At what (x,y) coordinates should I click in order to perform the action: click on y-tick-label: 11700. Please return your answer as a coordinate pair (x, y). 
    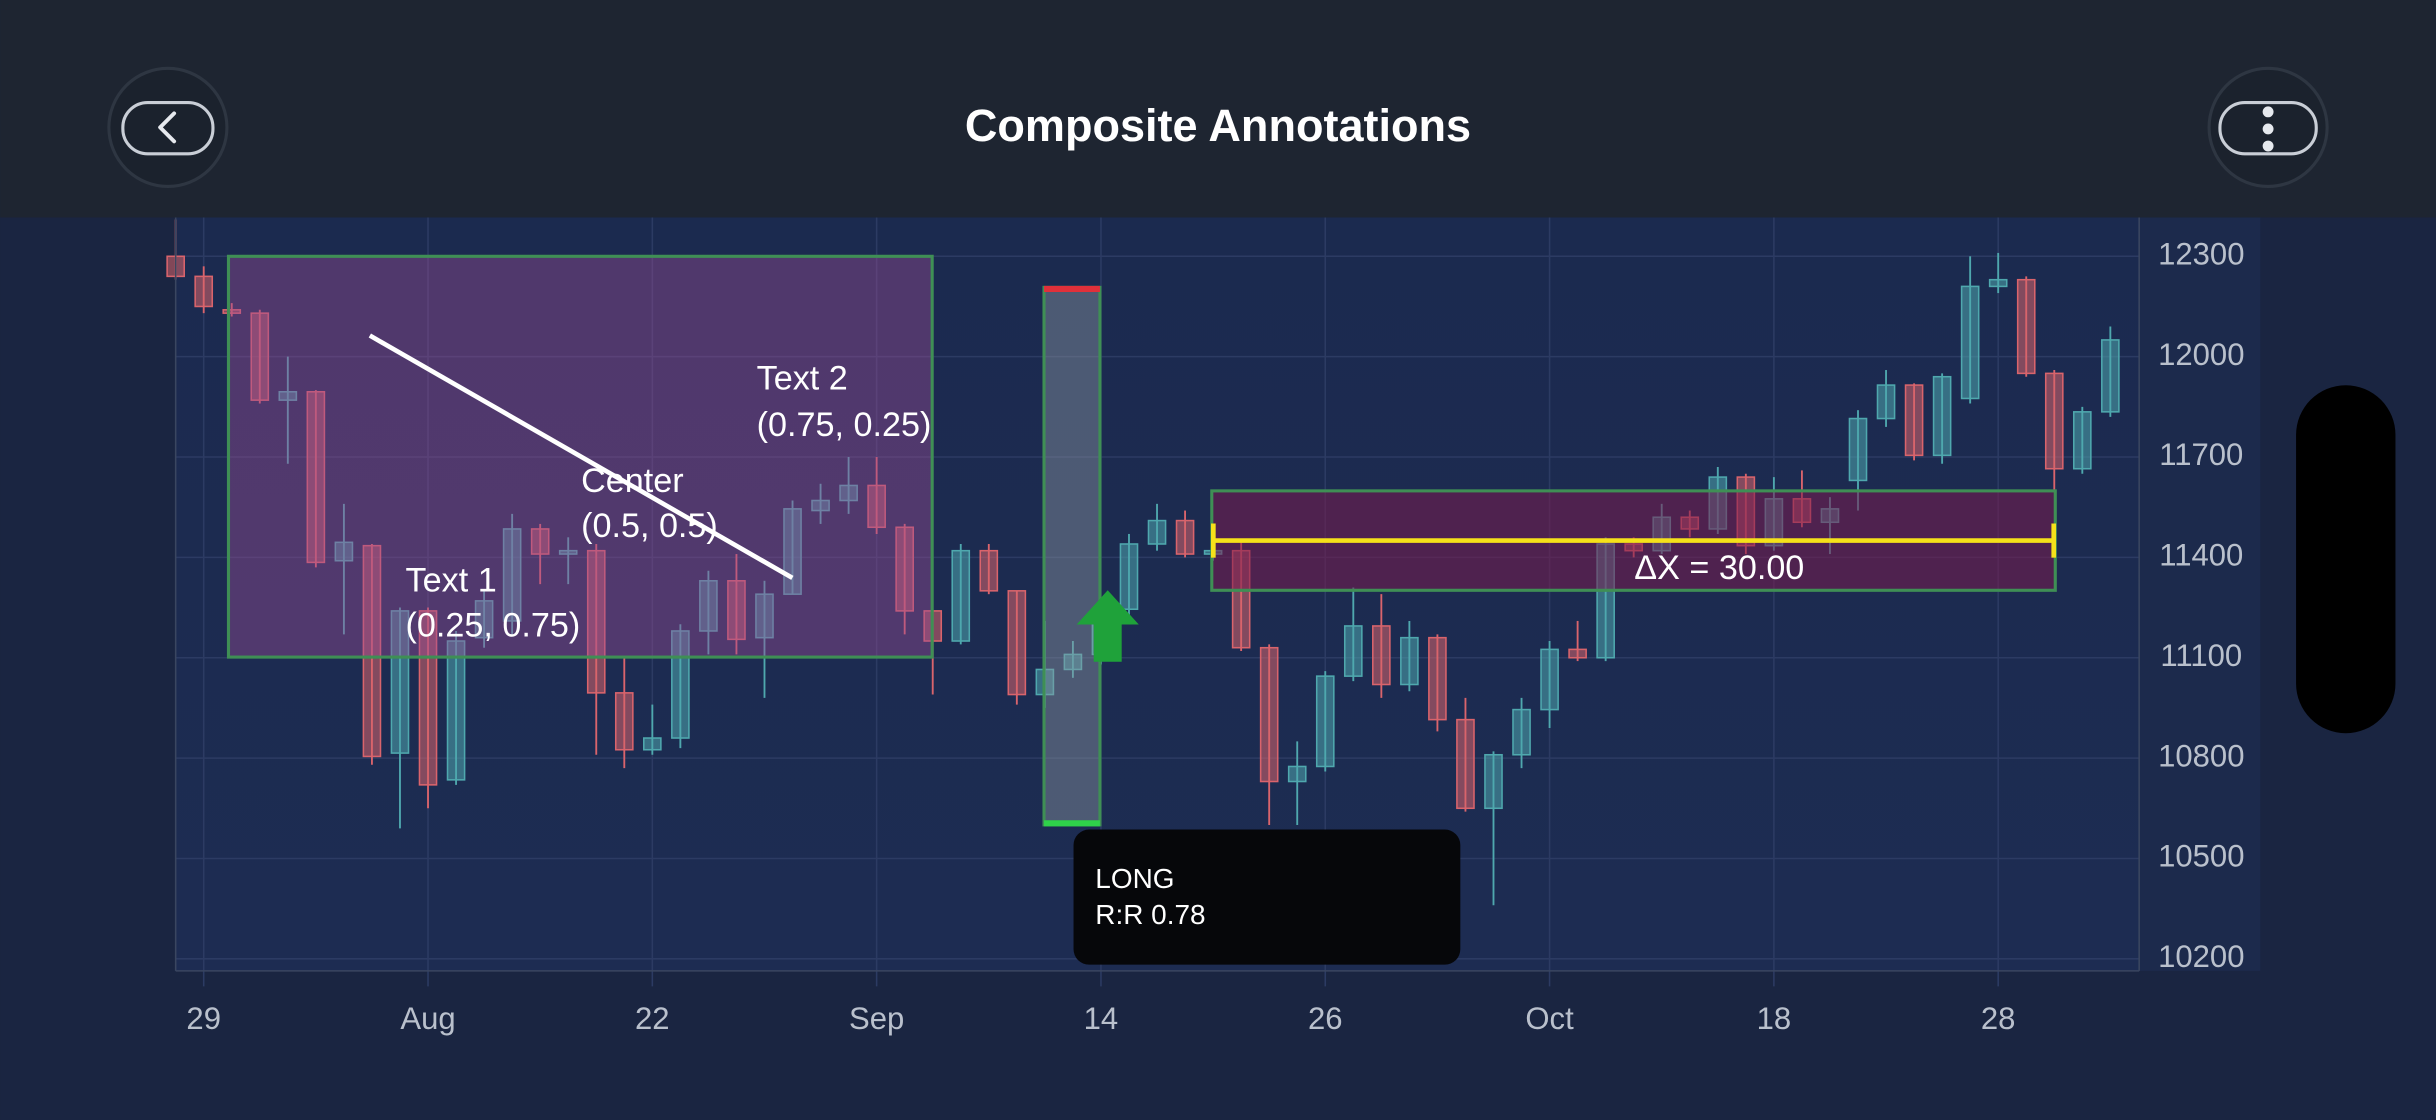
    Looking at the image, I should click on (2201, 454).